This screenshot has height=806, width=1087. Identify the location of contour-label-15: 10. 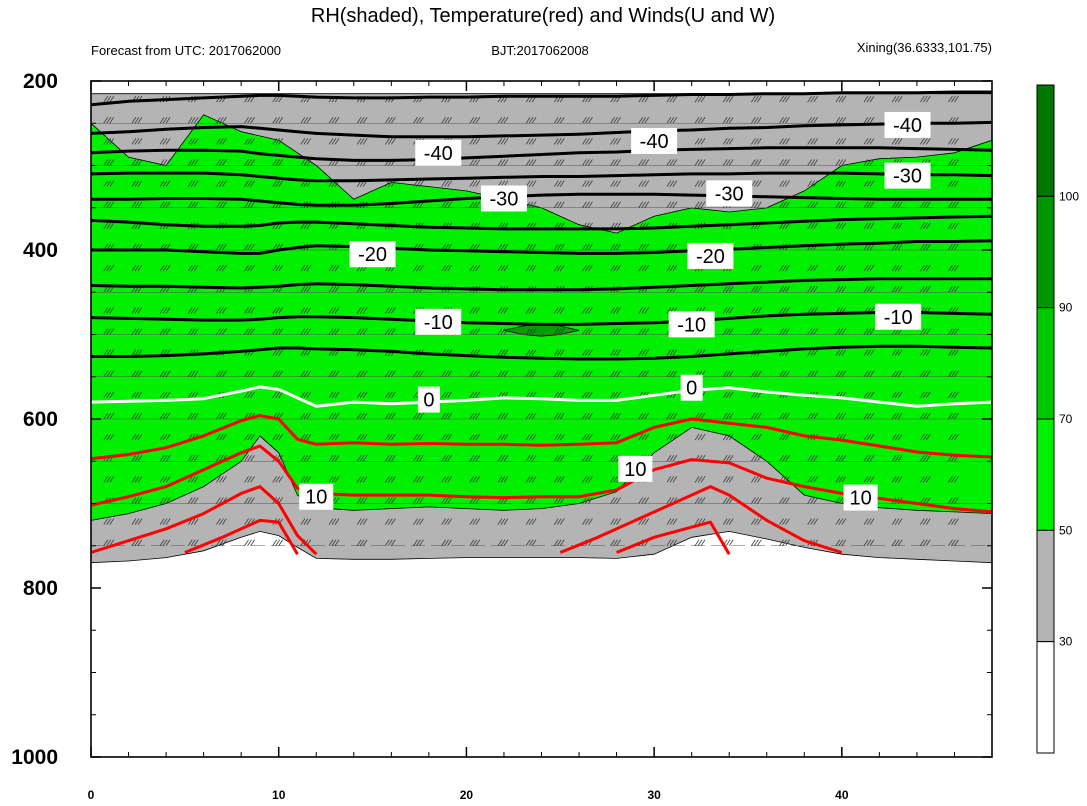
(860, 499).